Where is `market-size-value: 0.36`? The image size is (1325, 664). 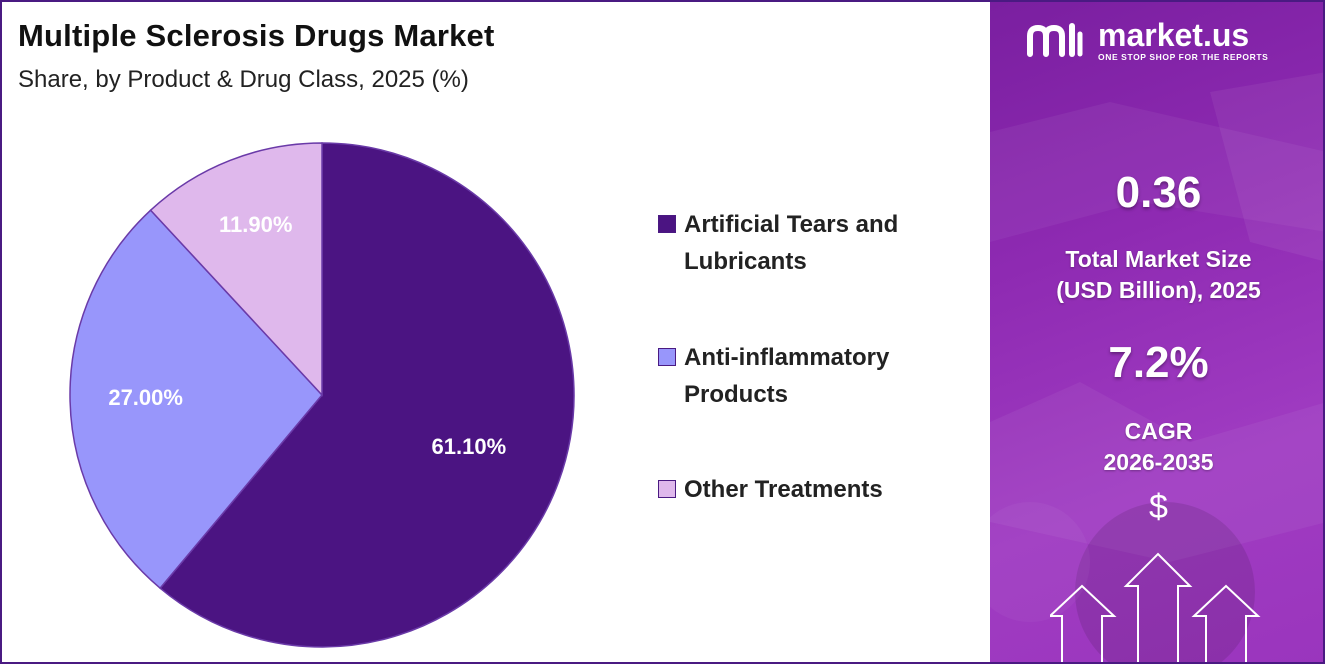 market-size-value: 0.36 is located at coordinates (1158, 192).